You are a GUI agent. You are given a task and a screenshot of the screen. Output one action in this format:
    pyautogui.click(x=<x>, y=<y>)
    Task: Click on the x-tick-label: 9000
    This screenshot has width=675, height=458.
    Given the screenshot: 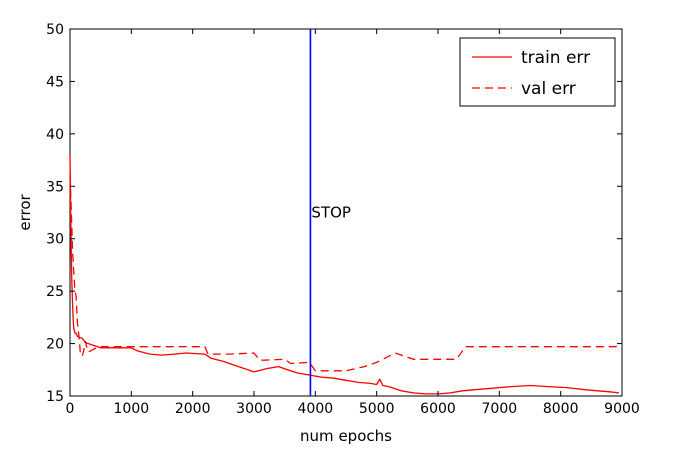 What is the action you would take?
    pyautogui.click(x=622, y=409)
    